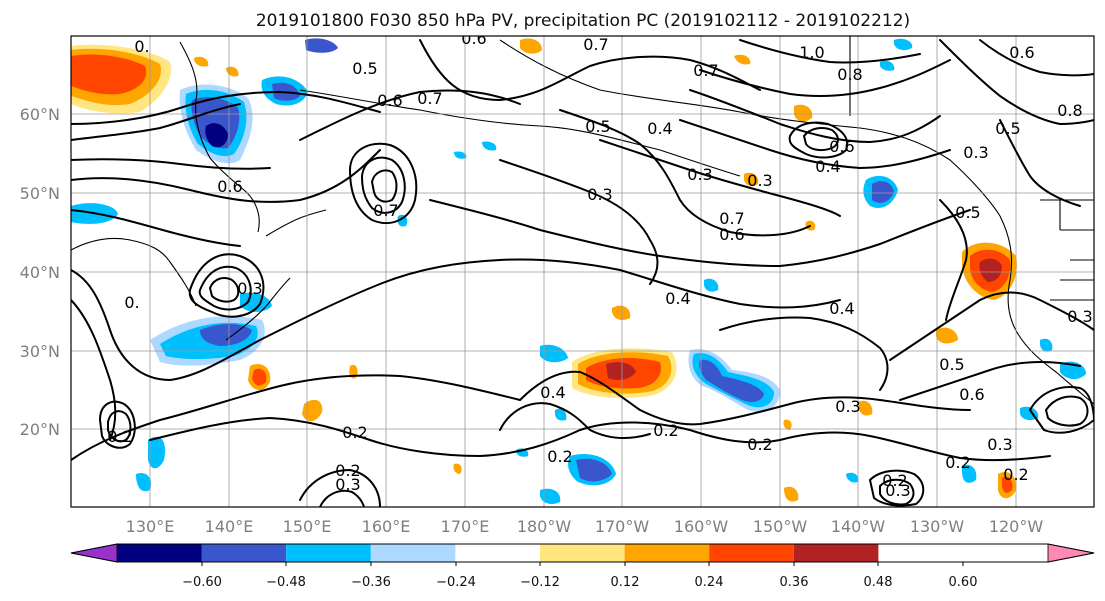 This screenshot has width=1105, height=601. Describe the element at coordinates (40, 429) in the screenshot. I see `lat-label: 20°N` at that location.